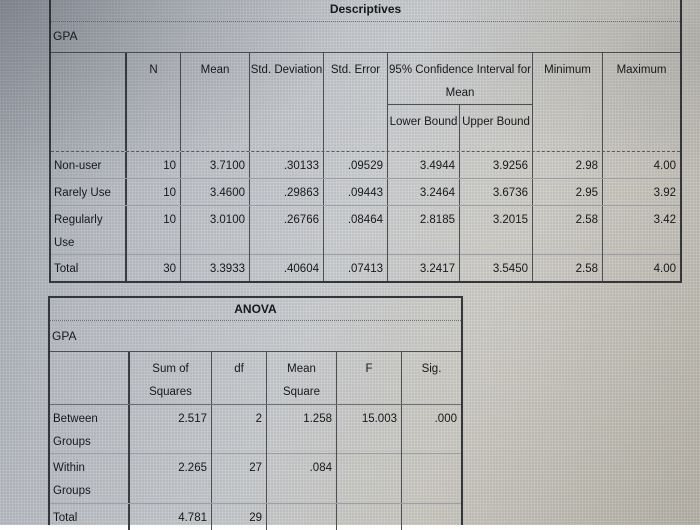 The height and width of the screenshot is (530, 700). What do you see at coordinates (154, 268) in the screenshot?
I see `cell-n: 30` at bounding box center [154, 268].